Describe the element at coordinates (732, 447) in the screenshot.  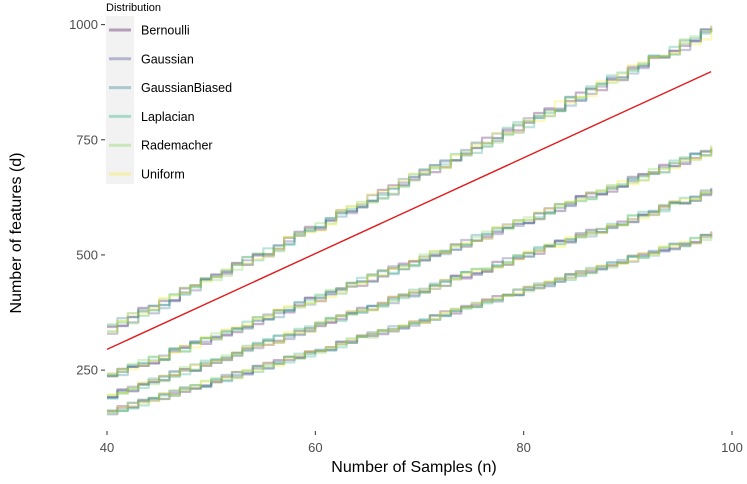
I see `x-tick-label: 100` at that location.